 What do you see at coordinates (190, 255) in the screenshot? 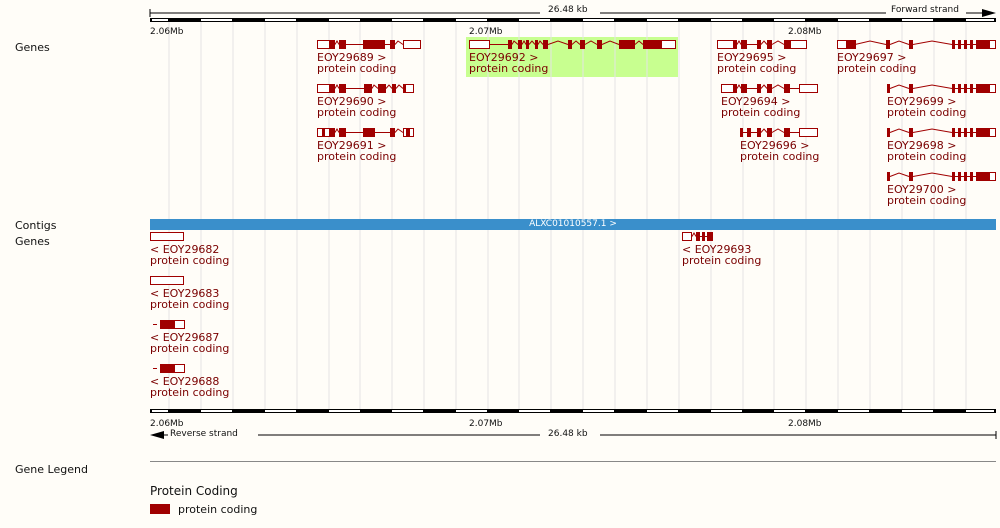
I see `gene-label: < EOY29682 protein coding` at bounding box center [190, 255].